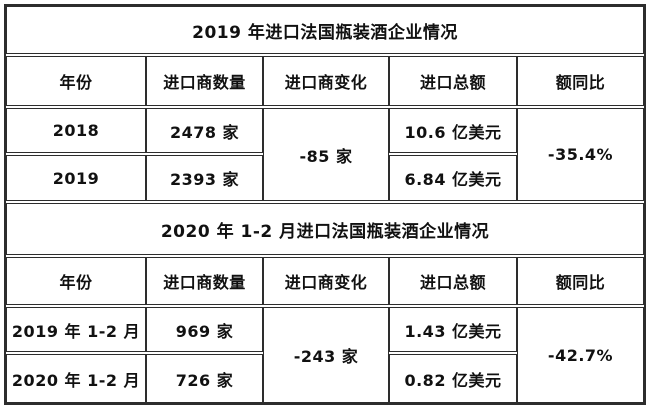 This screenshot has height=411, width=650. Describe the element at coordinates (326, 81) in the screenshot. I see `section-1-header-importer-change: 进口商变化` at that location.